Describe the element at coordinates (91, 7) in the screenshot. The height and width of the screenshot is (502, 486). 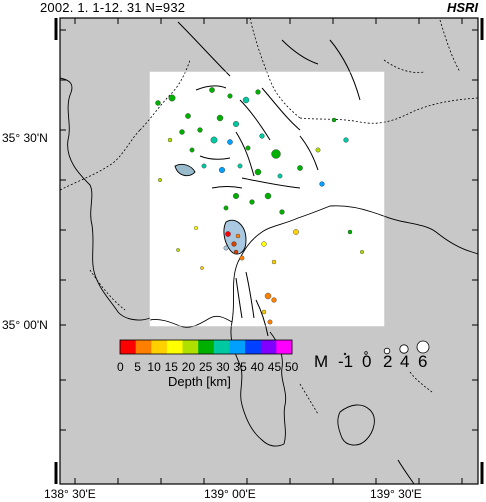
I see `period-text: 2002. 1. 1-12. 31` at that location.